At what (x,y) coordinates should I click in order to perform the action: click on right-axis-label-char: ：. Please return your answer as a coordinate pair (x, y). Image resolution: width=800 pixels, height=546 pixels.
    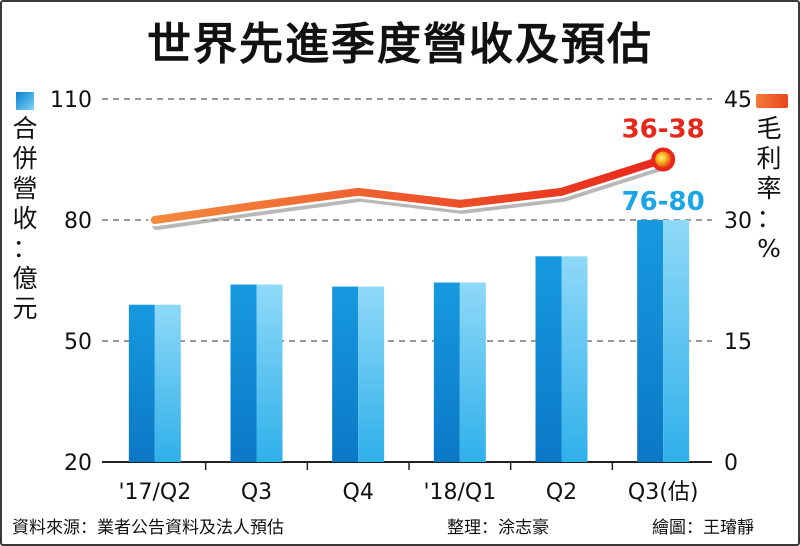
    Looking at the image, I should click on (769, 218).